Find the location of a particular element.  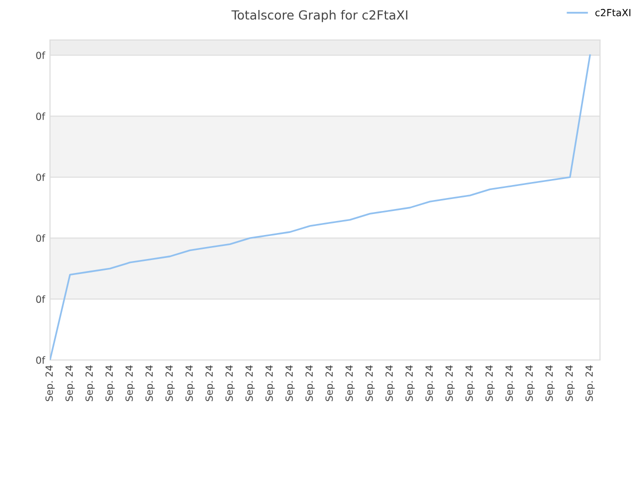

chart-title: Totalscore Graph for c2FtaXI is located at coordinates (319, 16).